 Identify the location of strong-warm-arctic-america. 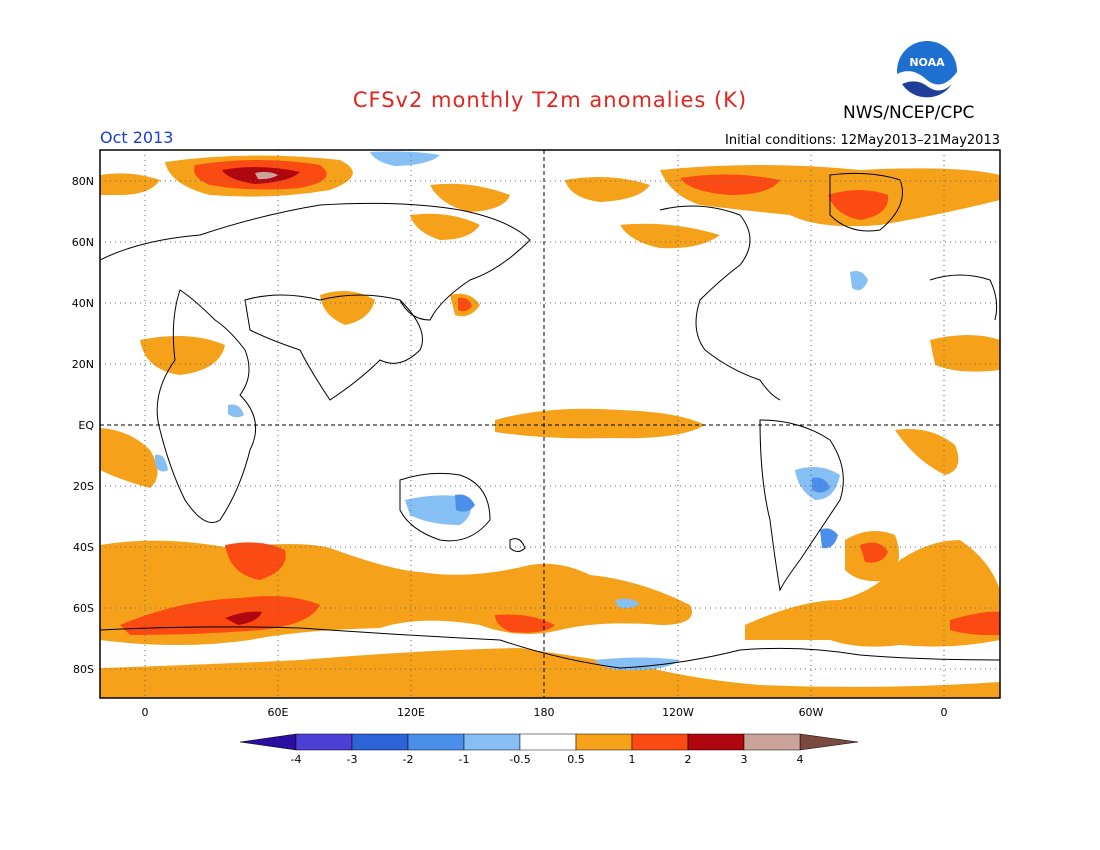
(730, 184).